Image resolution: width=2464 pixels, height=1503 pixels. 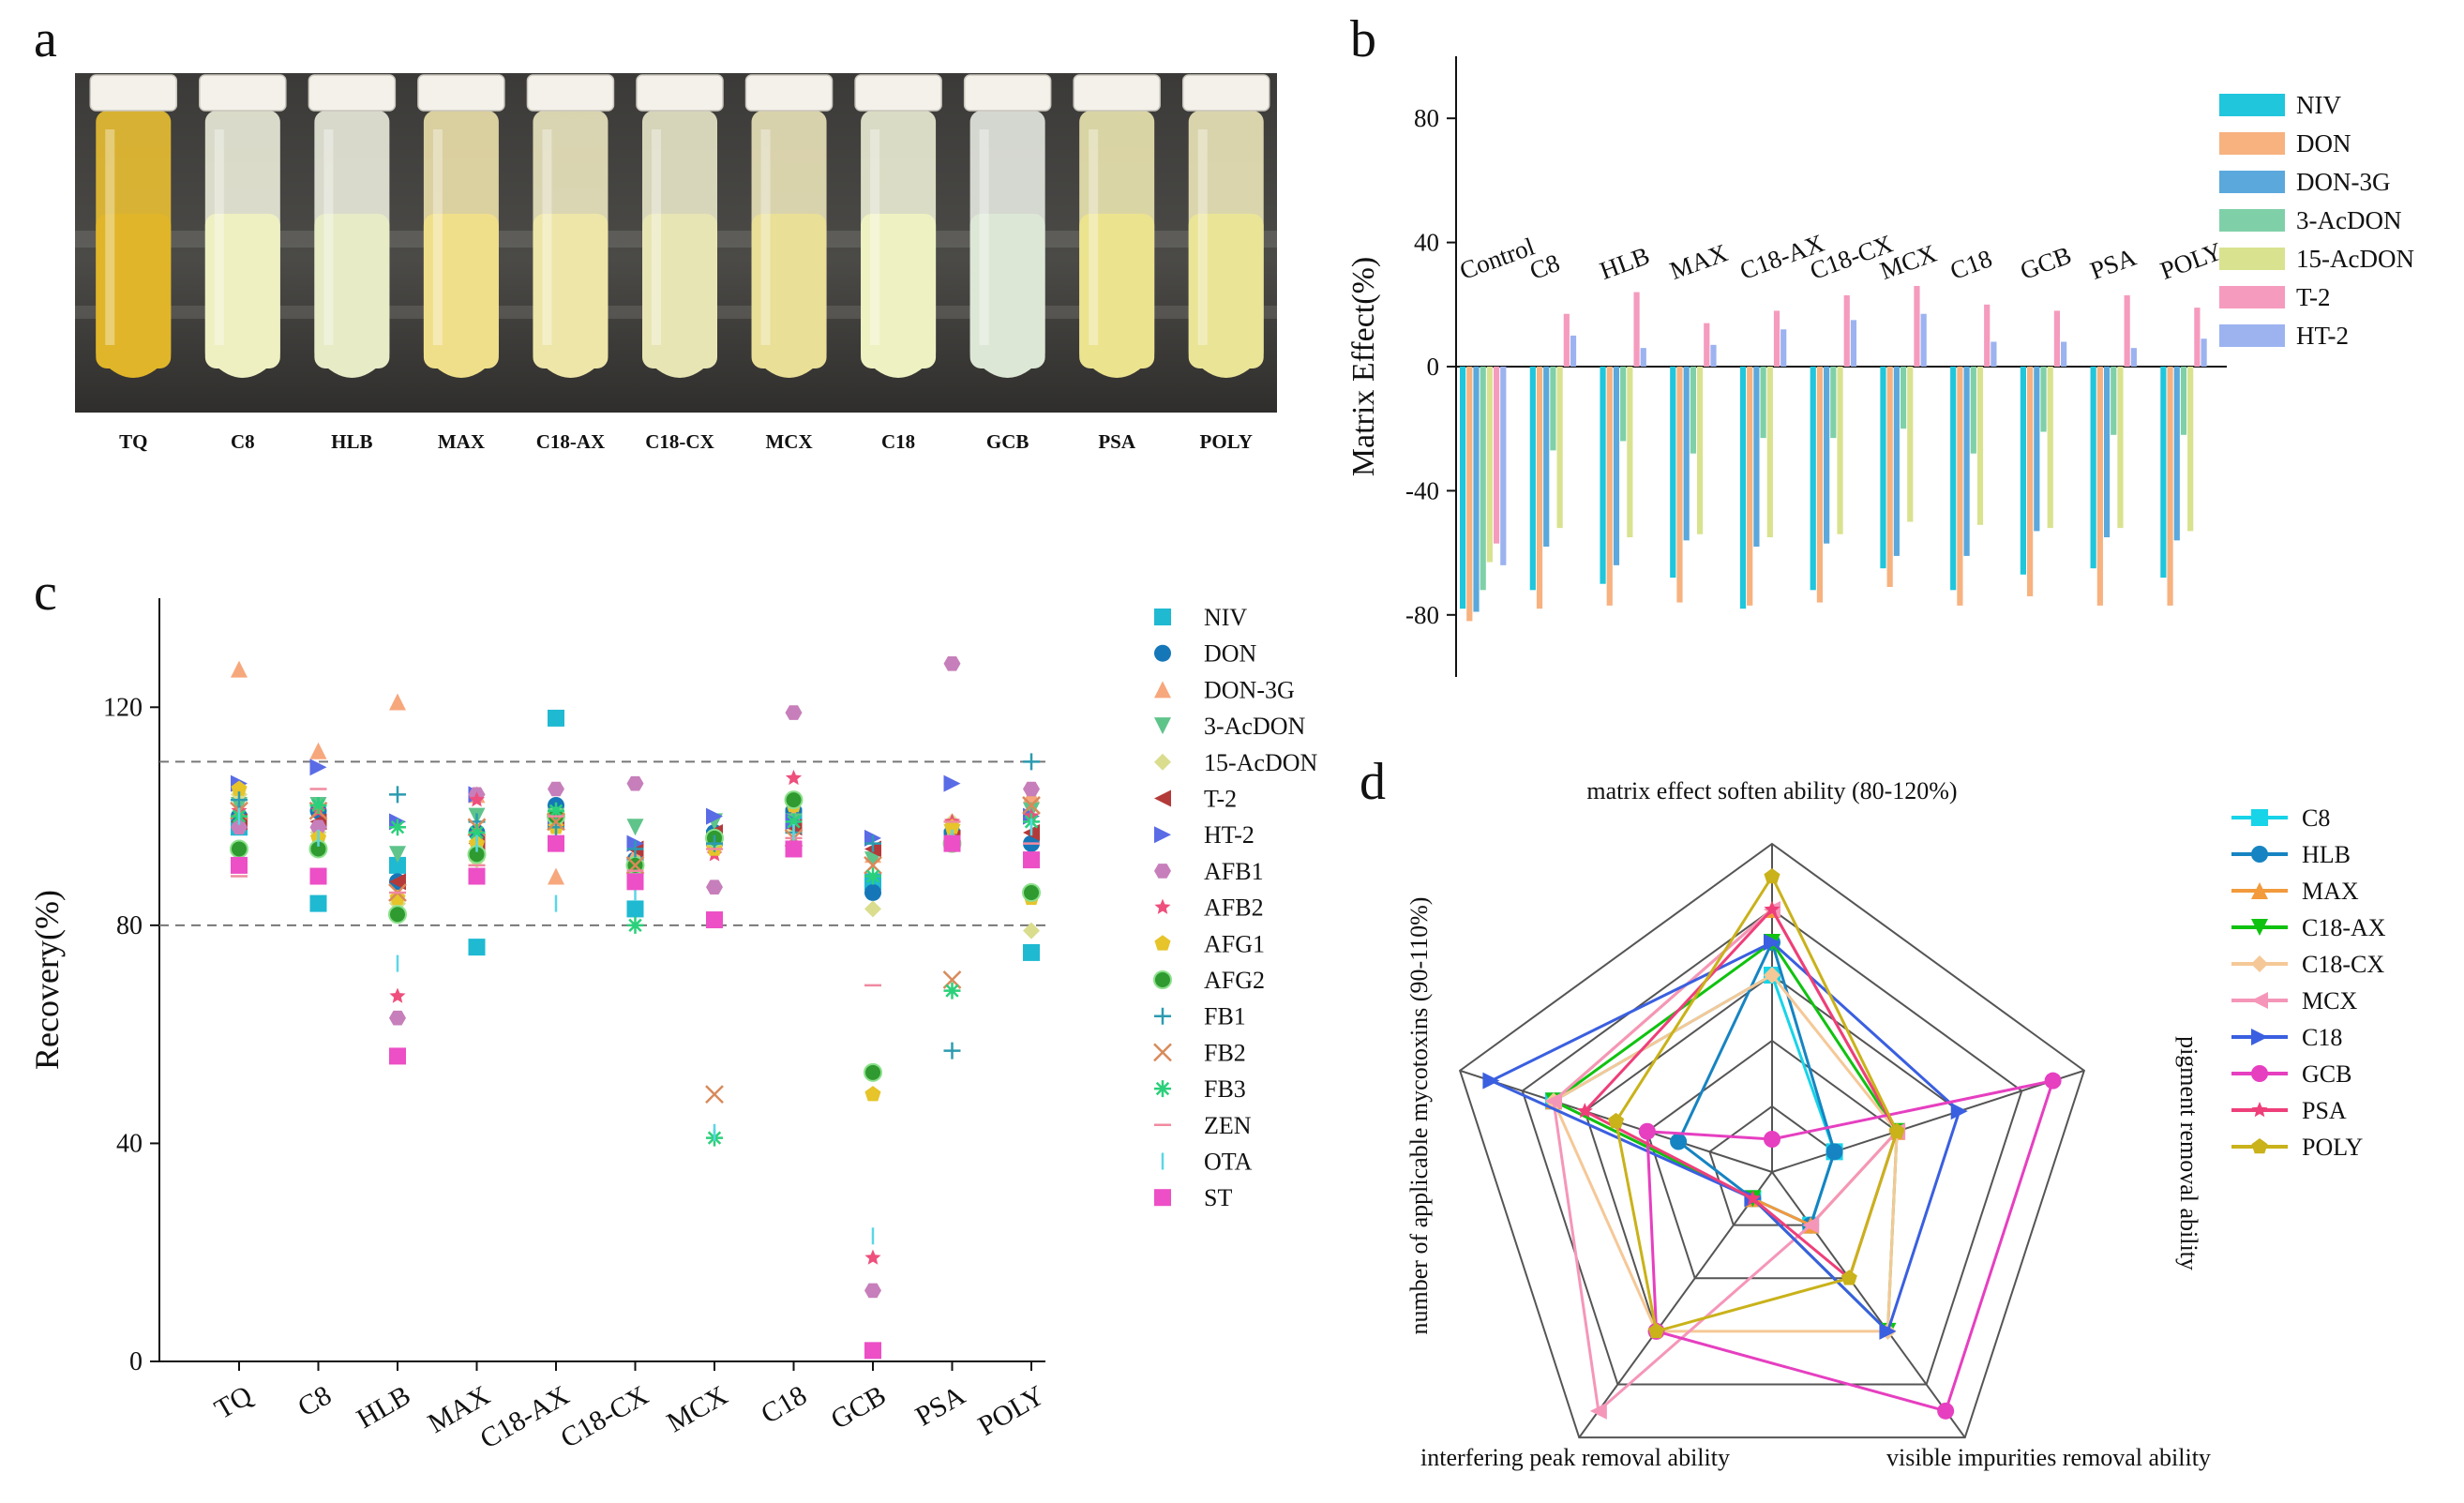 I want to click on tube-c18, so click(x=898, y=226).